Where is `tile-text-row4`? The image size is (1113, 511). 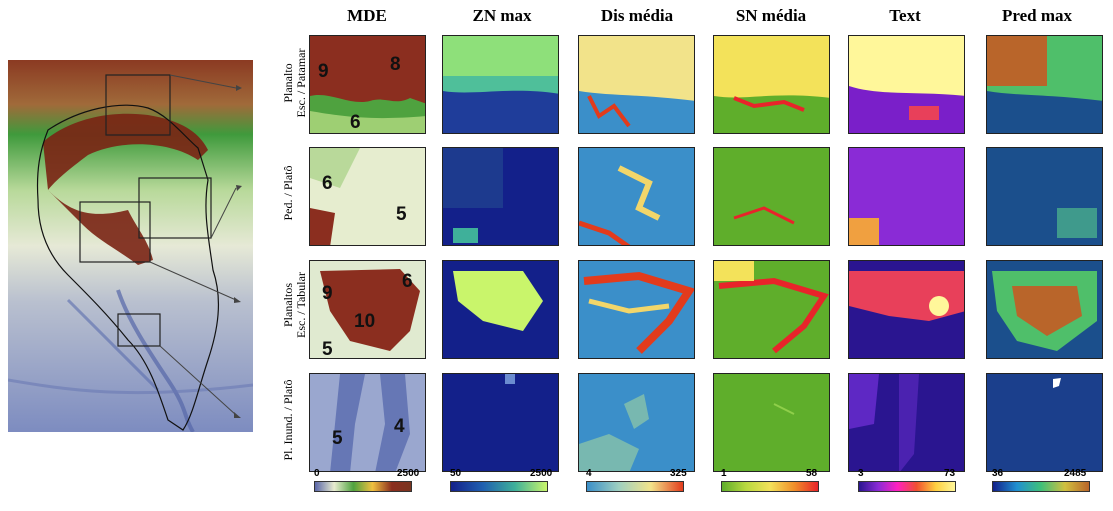
tile-text-row4 is located at coordinates (906, 422).